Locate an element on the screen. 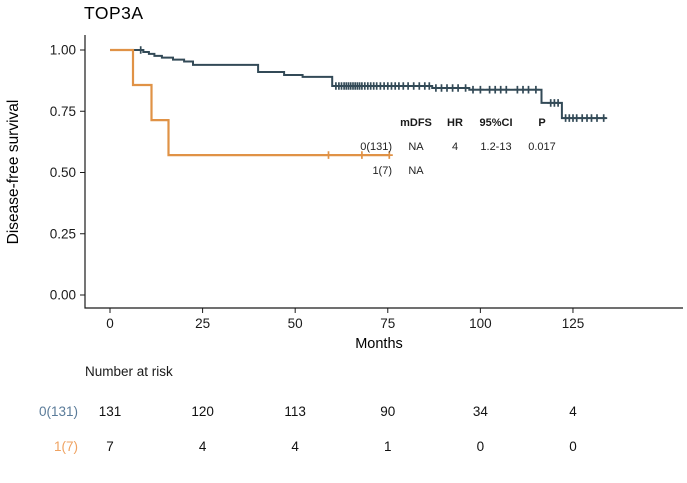 The width and height of the screenshot is (687, 483). stats-group0-ci: 1.2-13 is located at coordinates (496, 147).